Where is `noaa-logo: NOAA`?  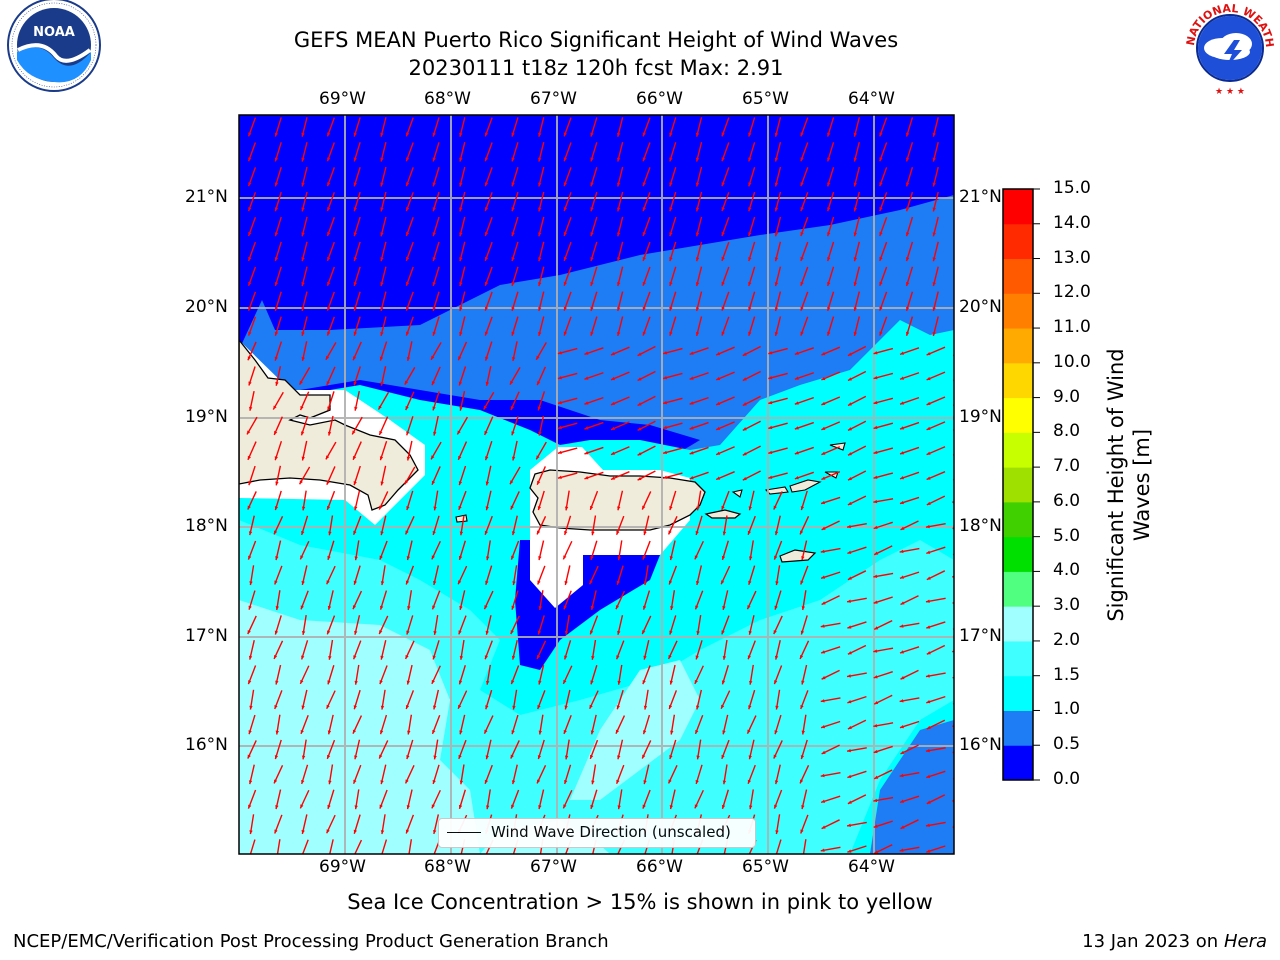 noaa-logo: NOAA is located at coordinates (54, 46).